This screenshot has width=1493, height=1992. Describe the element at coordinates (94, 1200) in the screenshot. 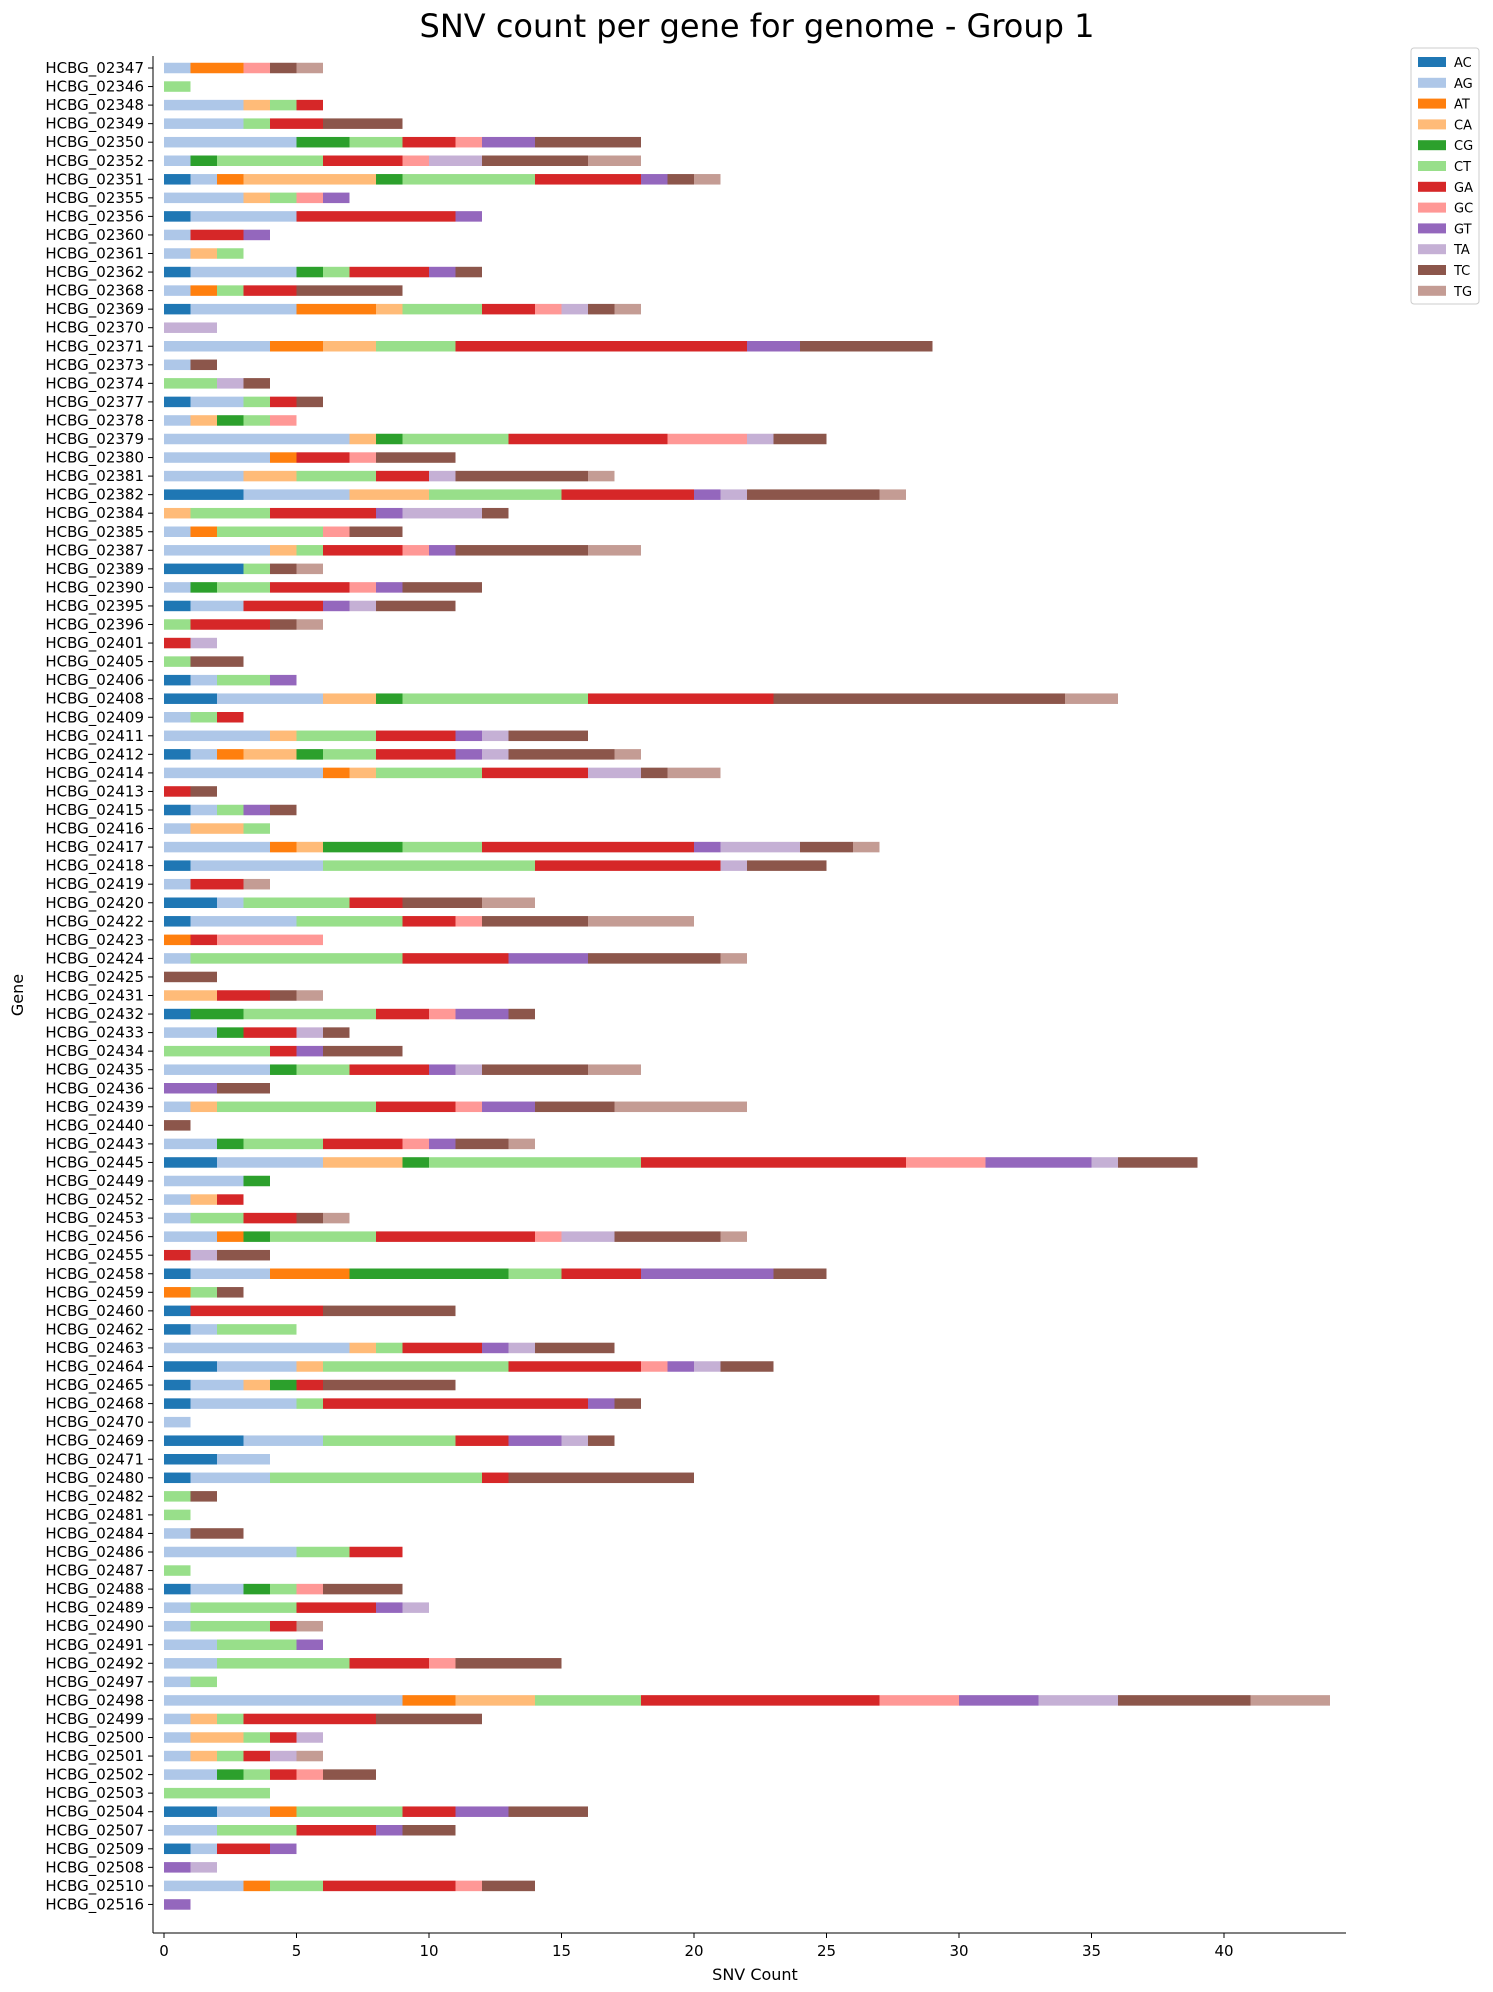

I see `y-tick-label: HCBG_02452` at that location.